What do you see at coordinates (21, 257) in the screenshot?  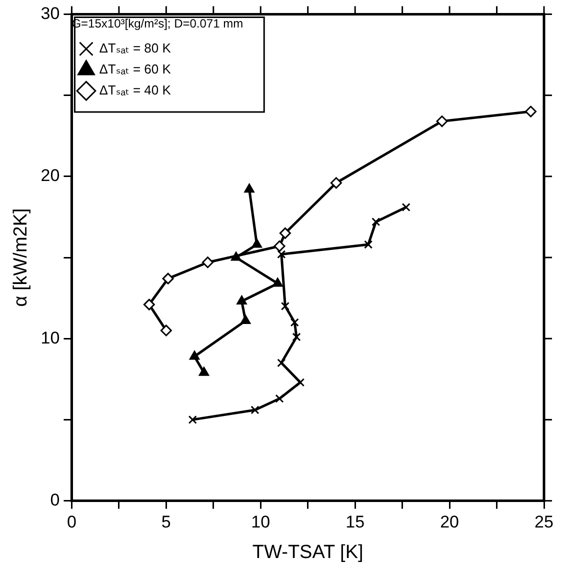 I see `y-axis-title: α [kW/m2K]` at bounding box center [21, 257].